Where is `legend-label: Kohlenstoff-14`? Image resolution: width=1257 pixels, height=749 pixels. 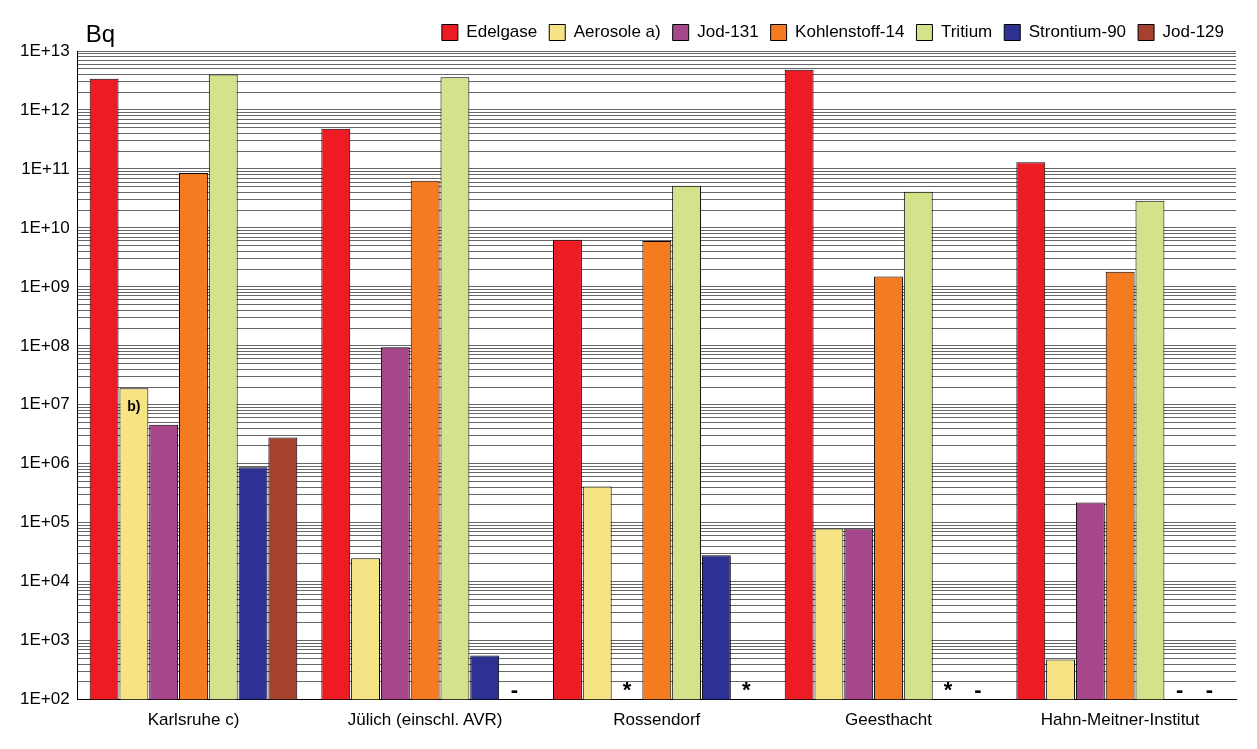 legend-label: Kohlenstoff-14 is located at coordinates (850, 32).